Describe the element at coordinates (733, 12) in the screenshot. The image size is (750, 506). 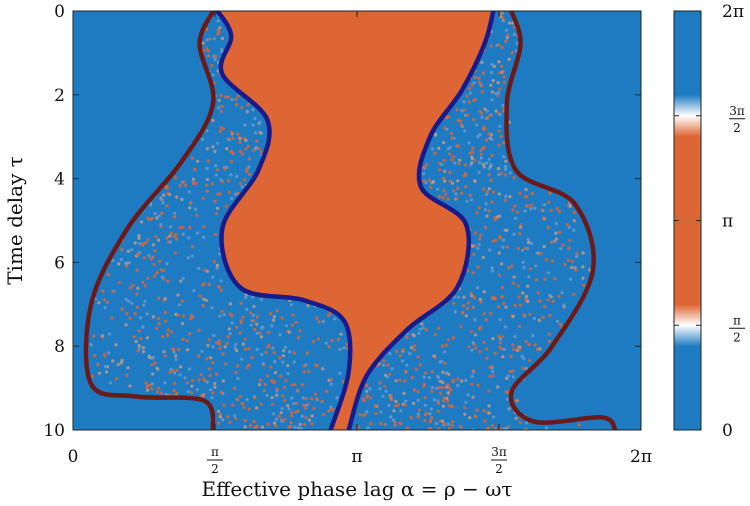
I see `colorbar-tick-label: 2π` at that location.